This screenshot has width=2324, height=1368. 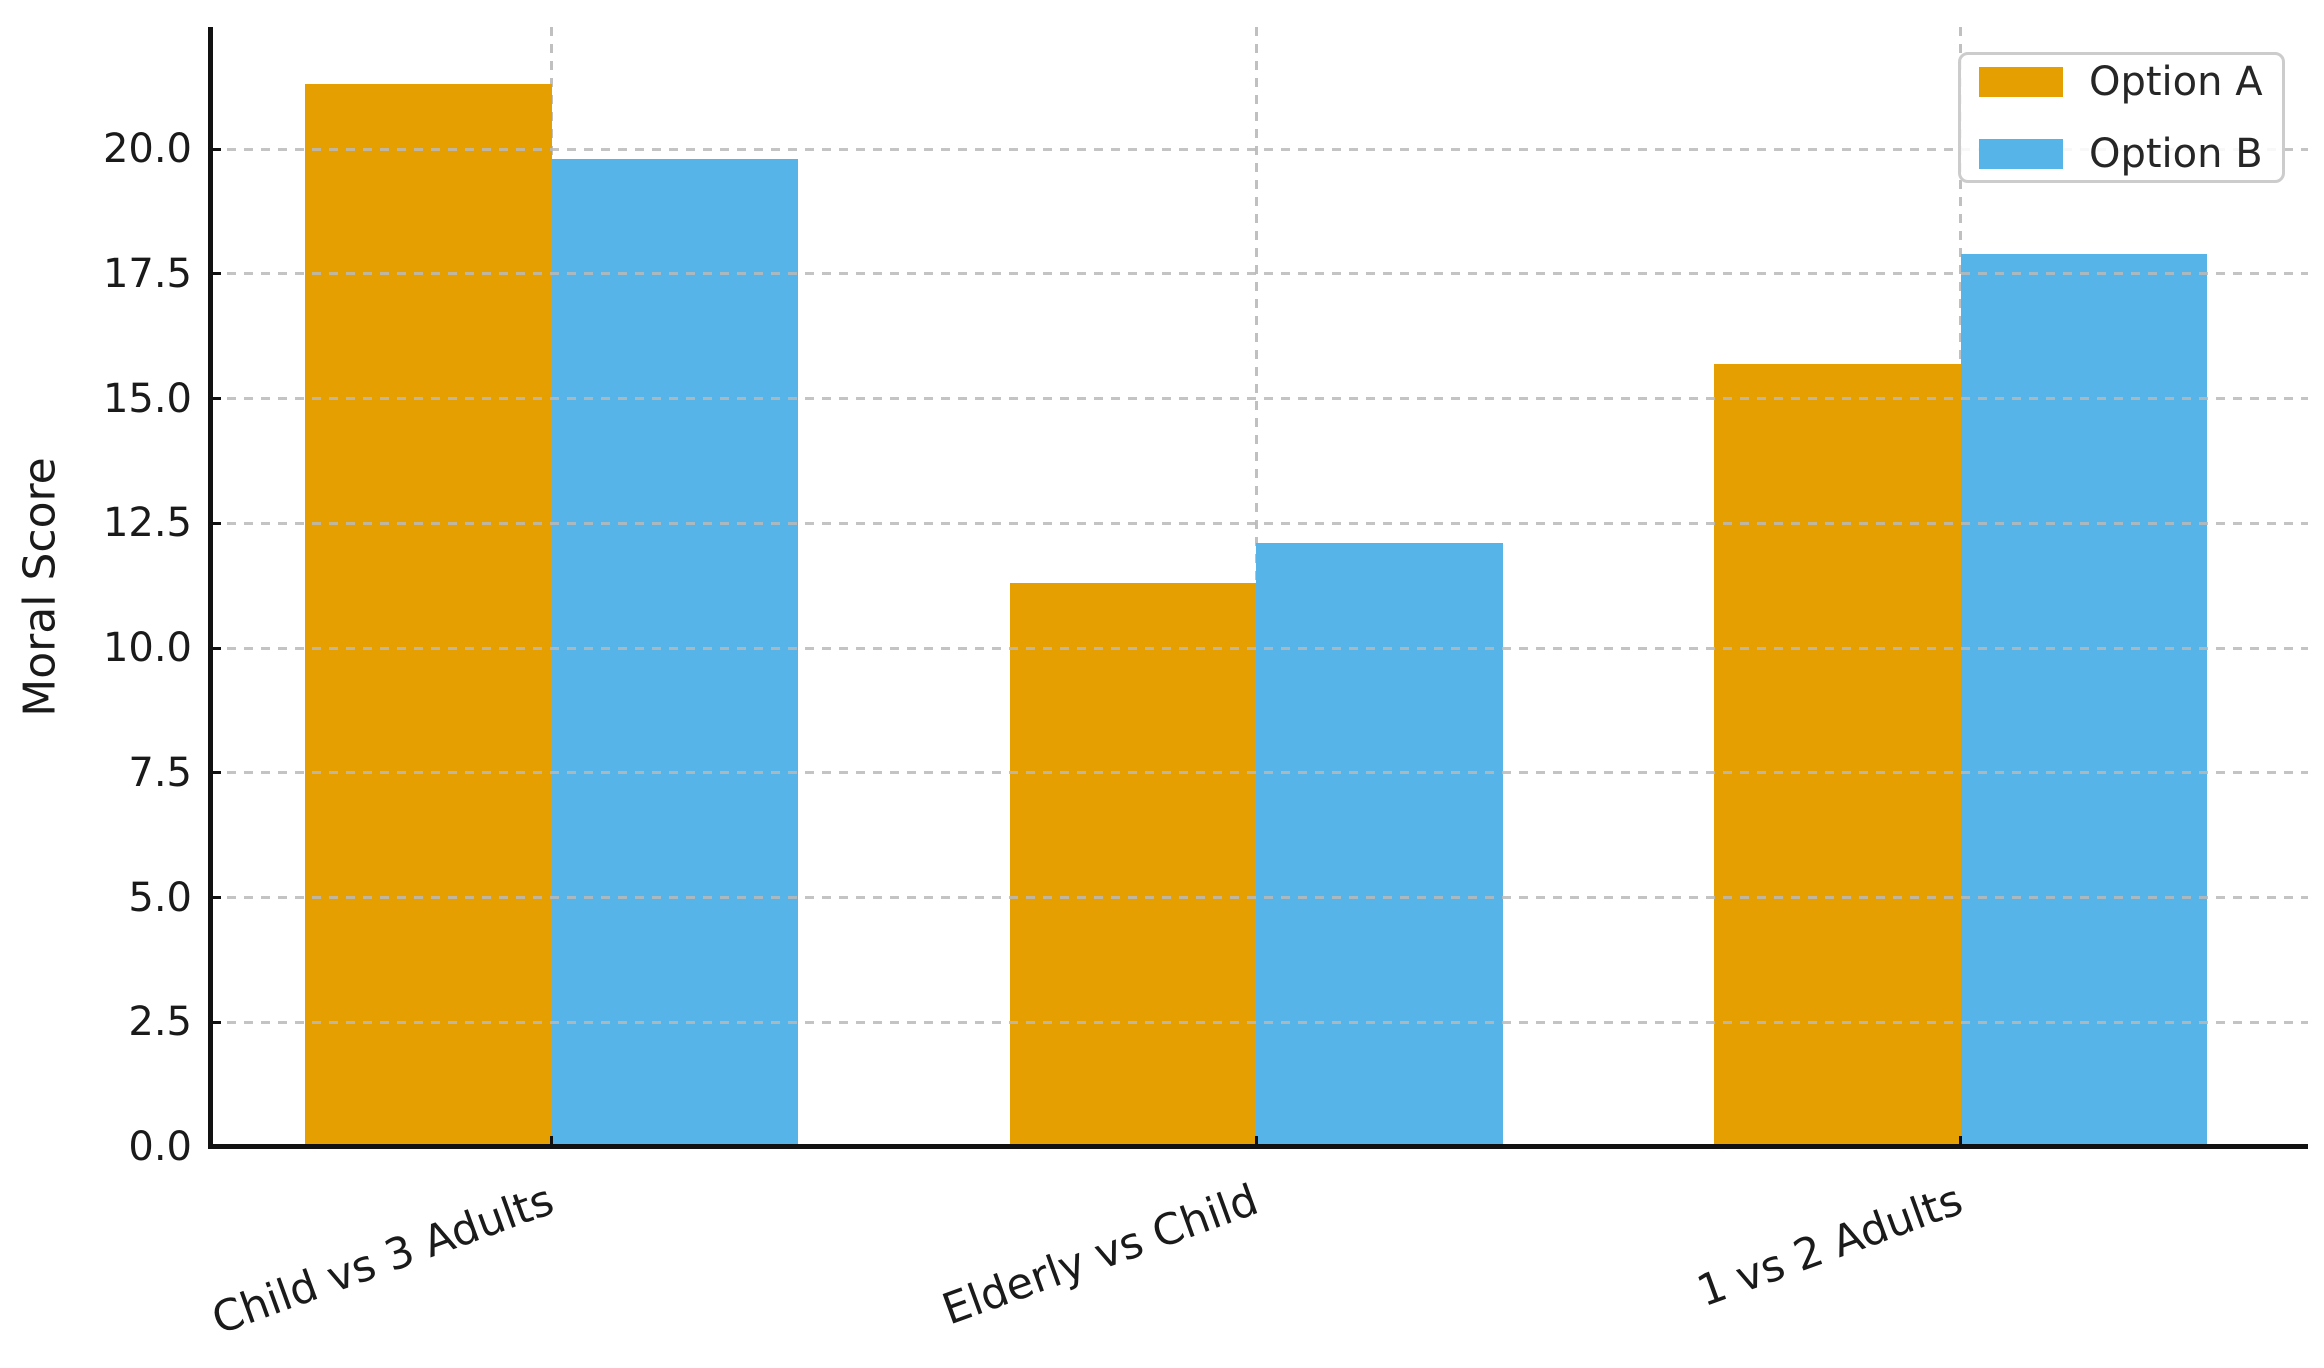 I want to click on horizontal-gridline-20.0, so click(x=1259, y=149).